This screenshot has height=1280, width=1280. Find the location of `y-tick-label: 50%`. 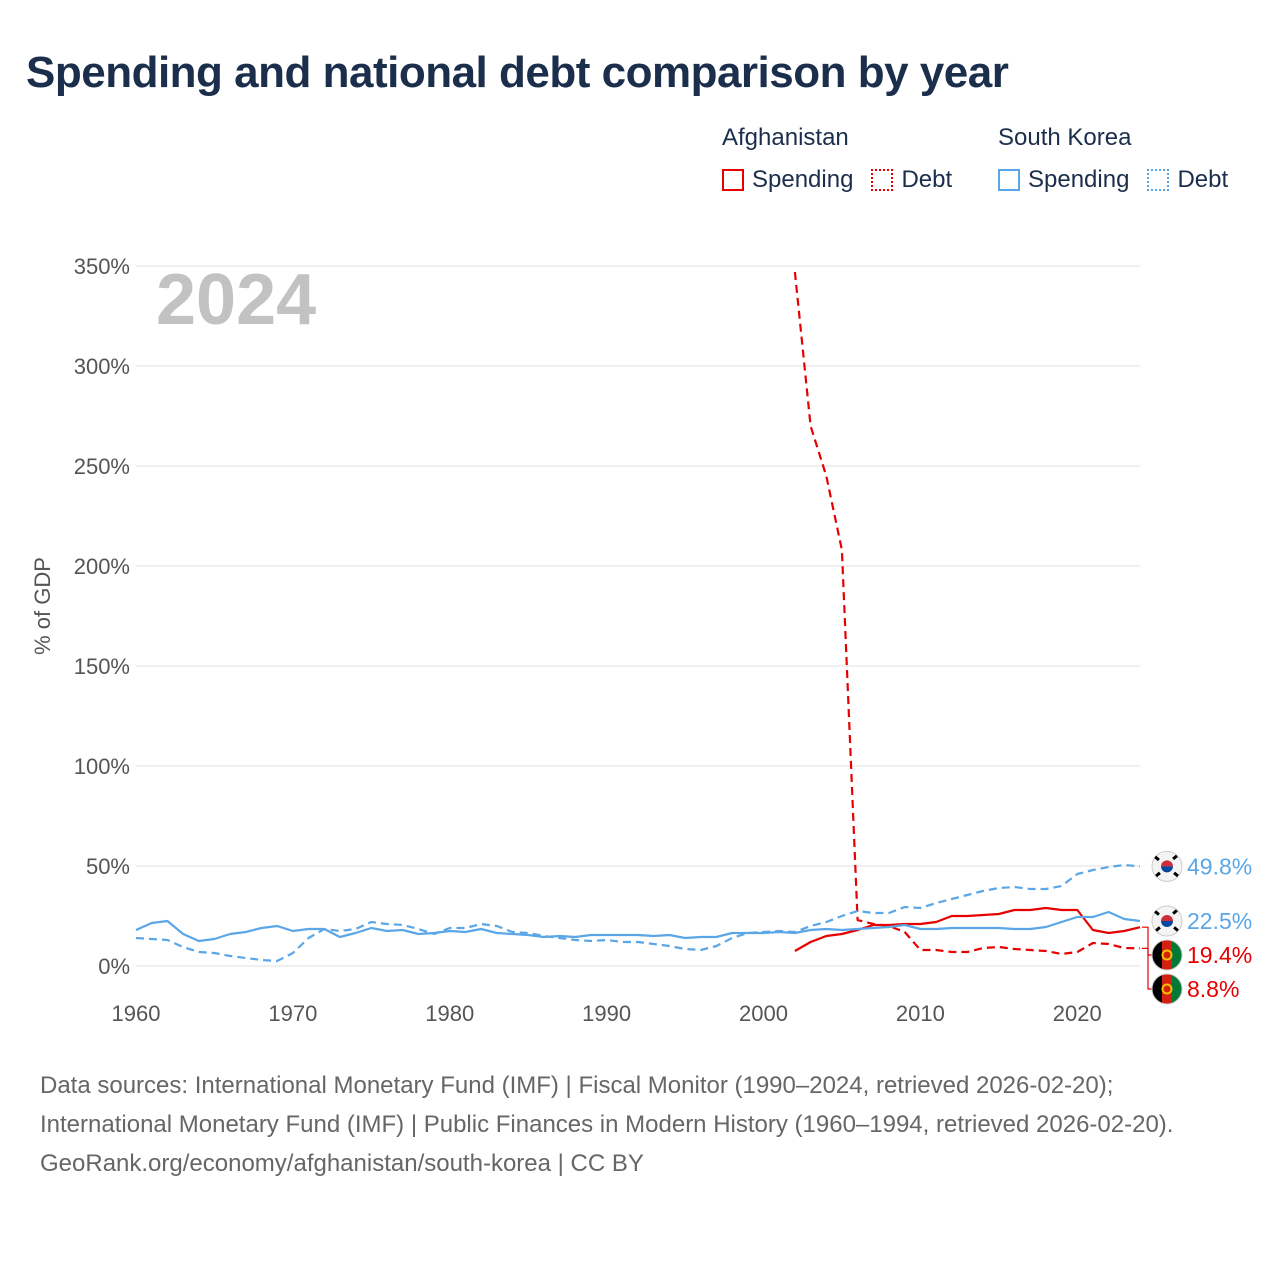

y-tick-label: 50% is located at coordinates (108, 866).